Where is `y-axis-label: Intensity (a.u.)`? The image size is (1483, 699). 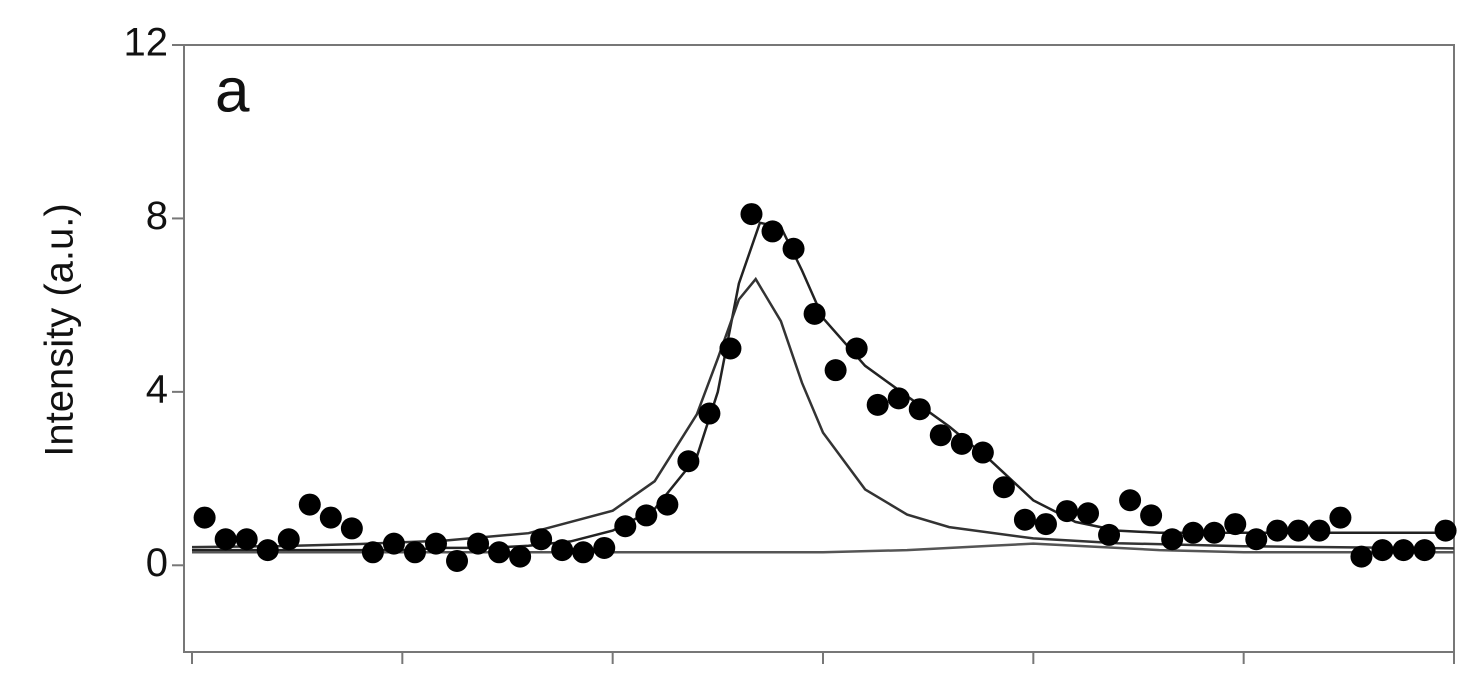 y-axis-label: Intensity (a.u.) is located at coordinates (60, 329).